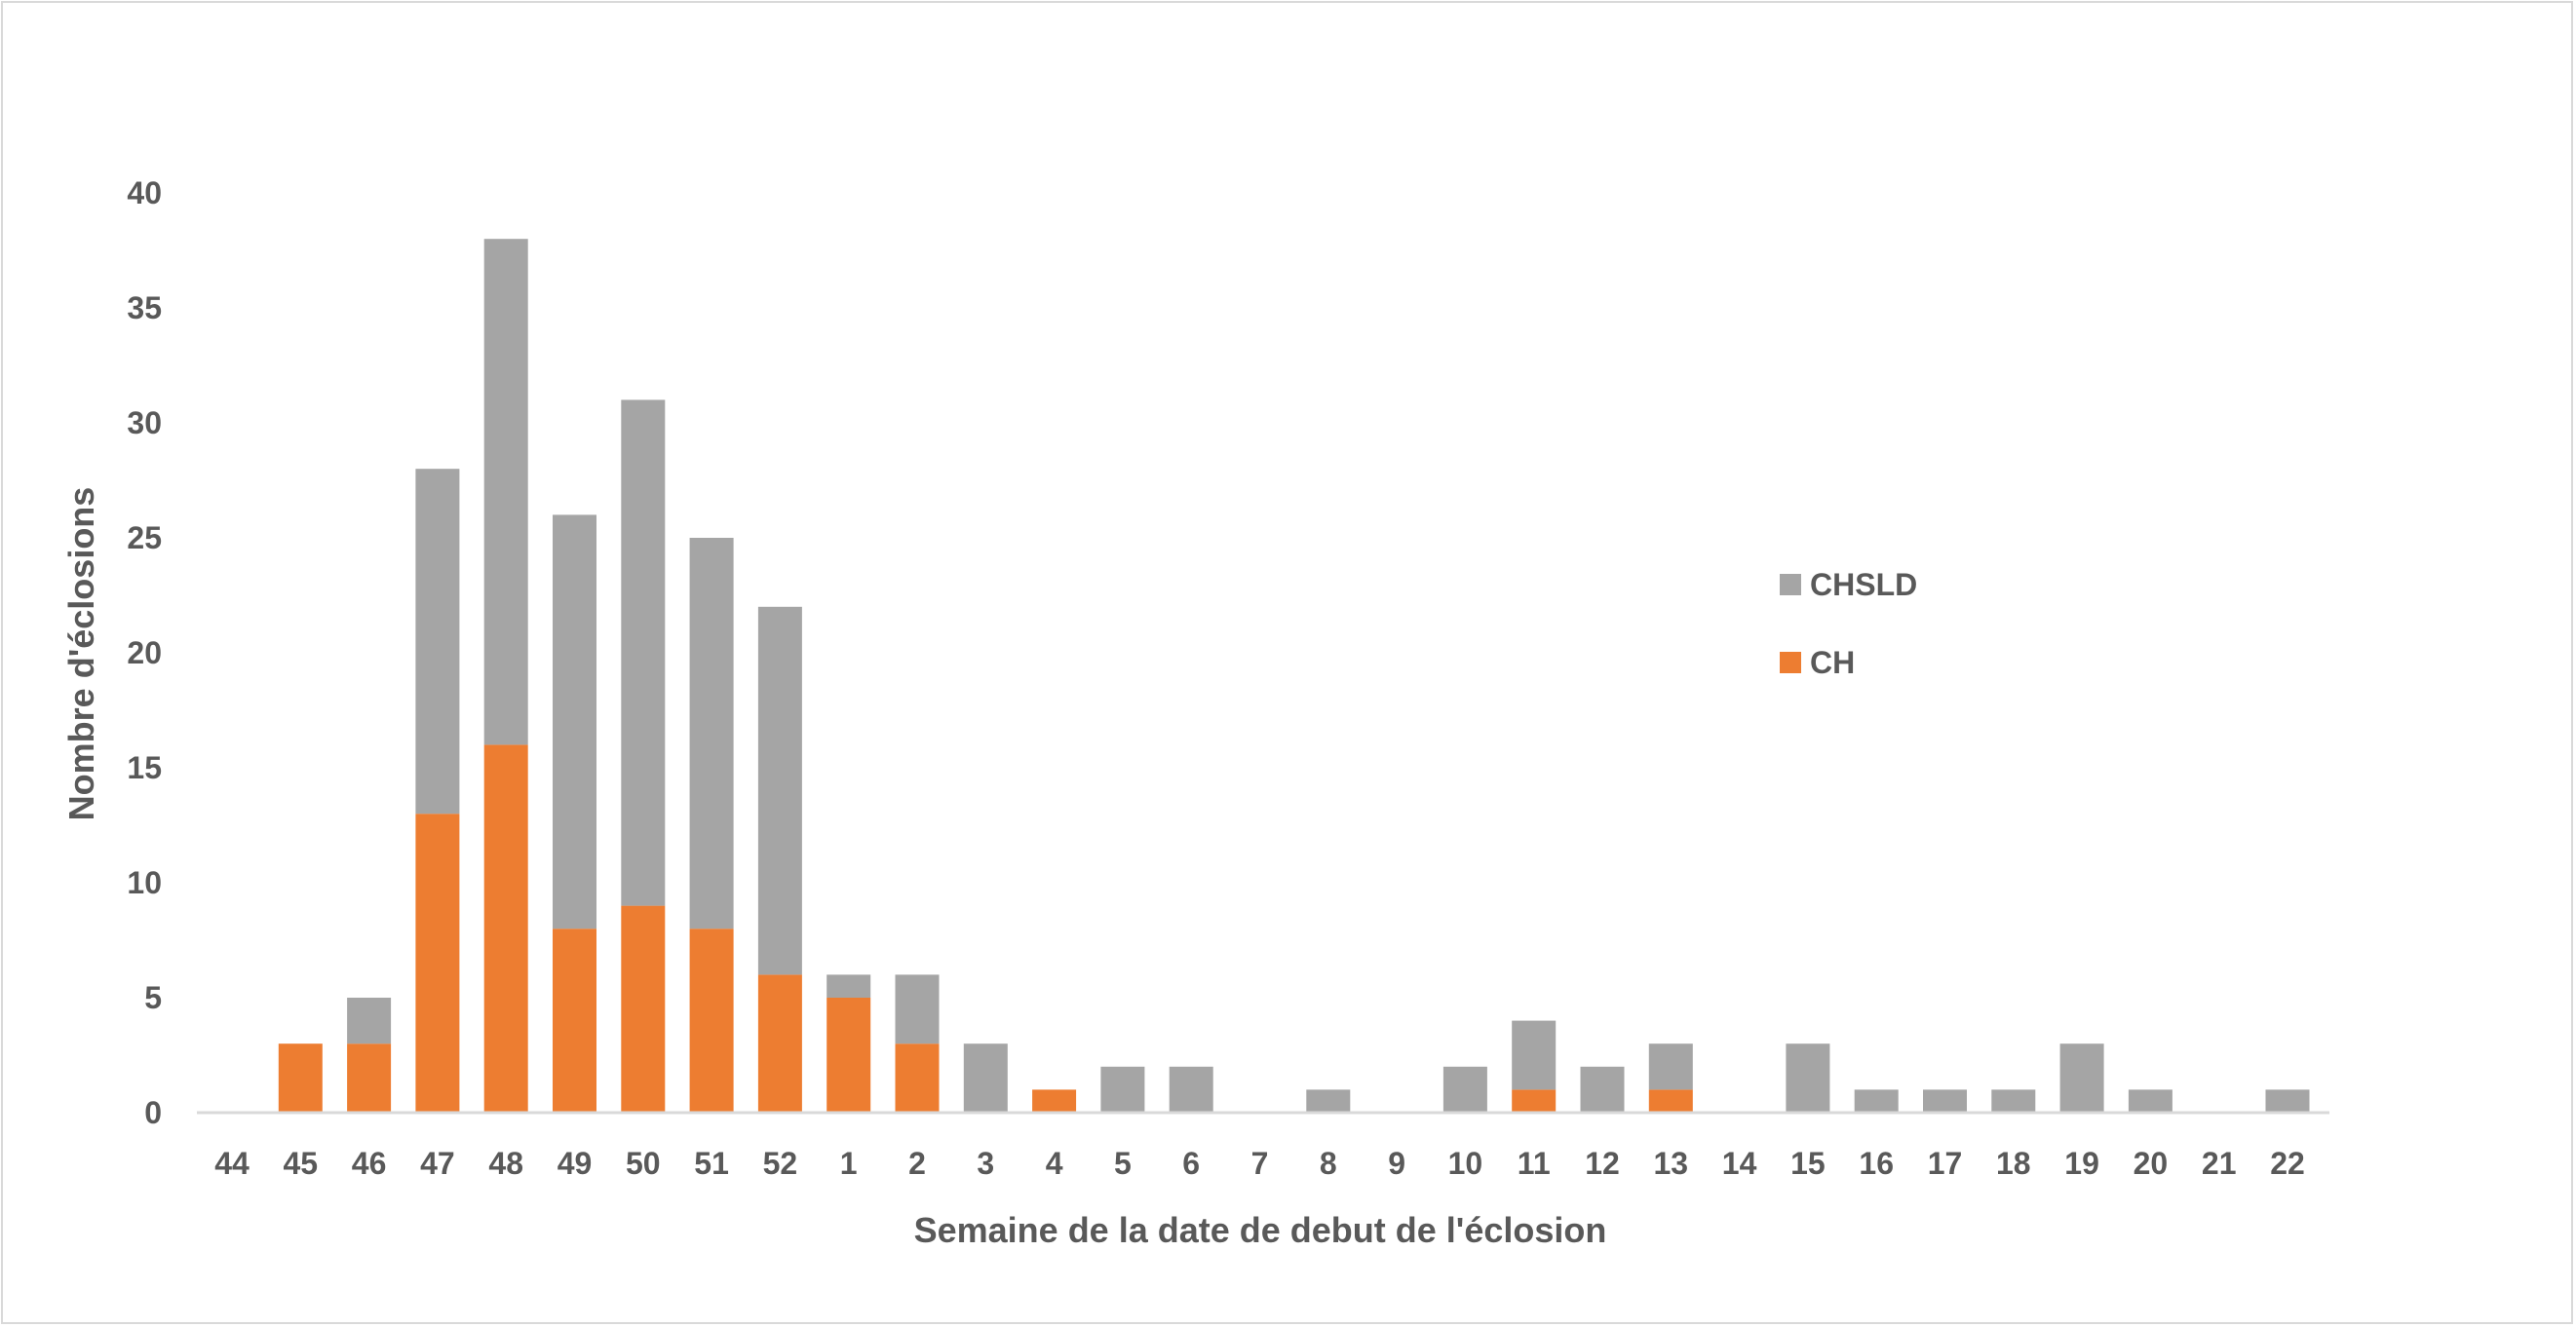 The width and height of the screenshot is (2576, 1327). What do you see at coordinates (2151, 1164) in the screenshot?
I see `x-tick-label: 20` at bounding box center [2151, 1164].